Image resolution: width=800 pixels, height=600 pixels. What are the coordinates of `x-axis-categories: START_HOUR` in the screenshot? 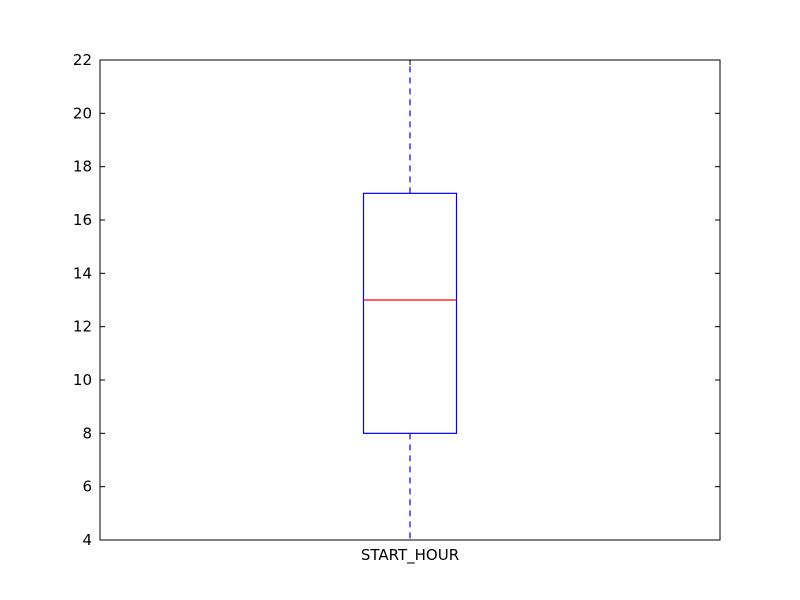 It's located at (410, 555).